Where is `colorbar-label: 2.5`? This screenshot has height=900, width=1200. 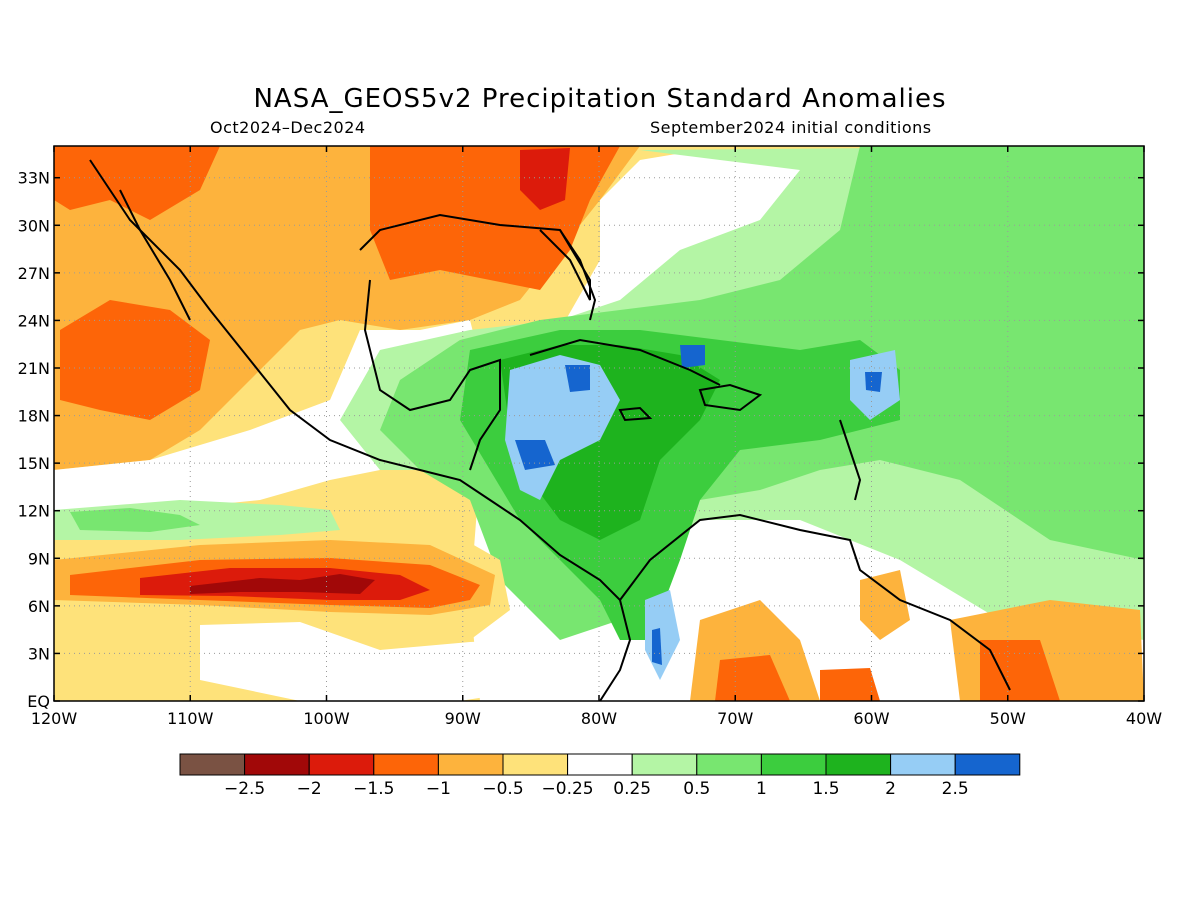 colorbar-label: 2.5 is located at coordinates (955, 789).